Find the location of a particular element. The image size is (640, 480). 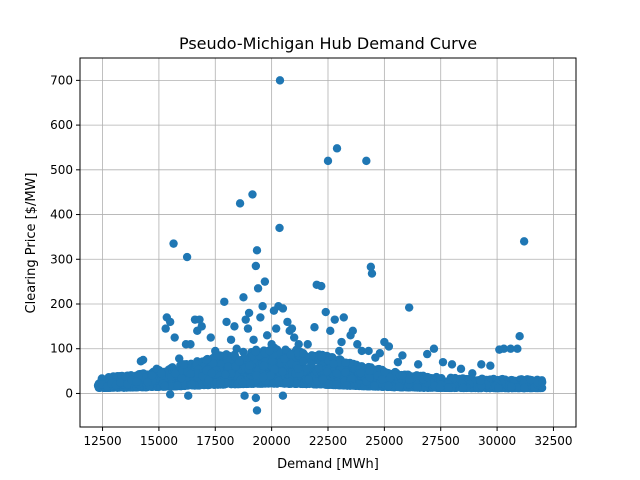

x-tick-label: 12500 is located at coordinates (102, 441).